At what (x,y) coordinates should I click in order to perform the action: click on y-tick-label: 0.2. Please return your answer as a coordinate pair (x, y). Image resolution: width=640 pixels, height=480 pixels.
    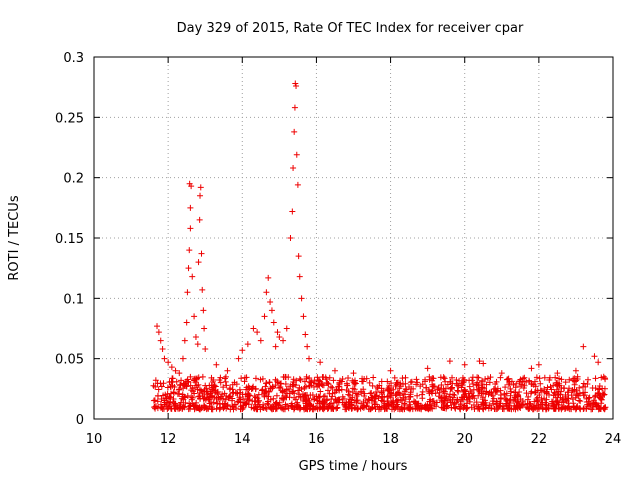
    Looking at the image, I should click on (73, 179).